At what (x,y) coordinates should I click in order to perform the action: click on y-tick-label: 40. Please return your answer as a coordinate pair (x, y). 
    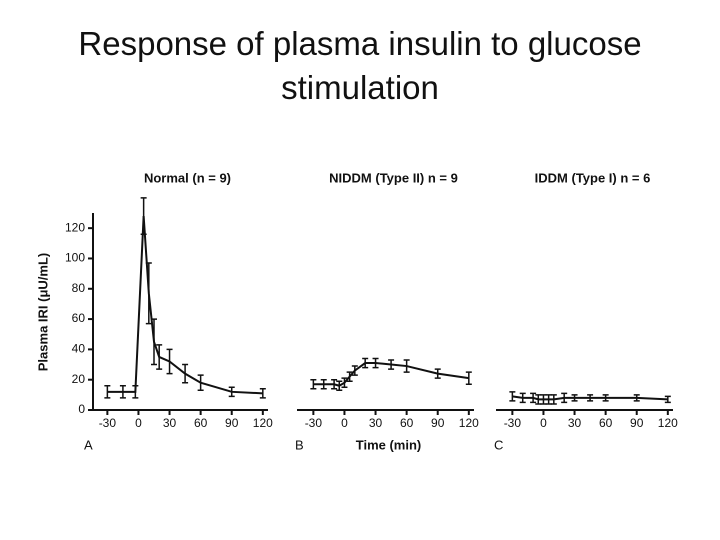
    Looking at the image, I should click on (79, 349).